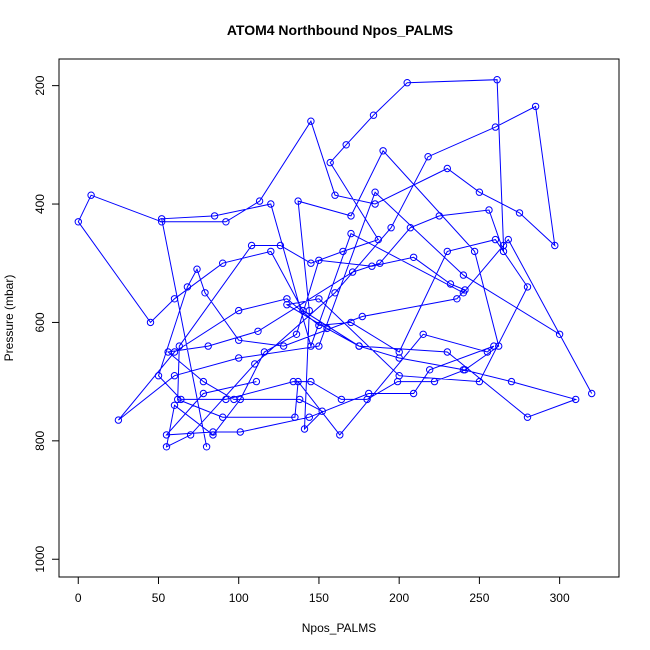 The height and width of the screenshot is (650, 650). I want to click on y-tick-label: 1000, so click(40, 559).